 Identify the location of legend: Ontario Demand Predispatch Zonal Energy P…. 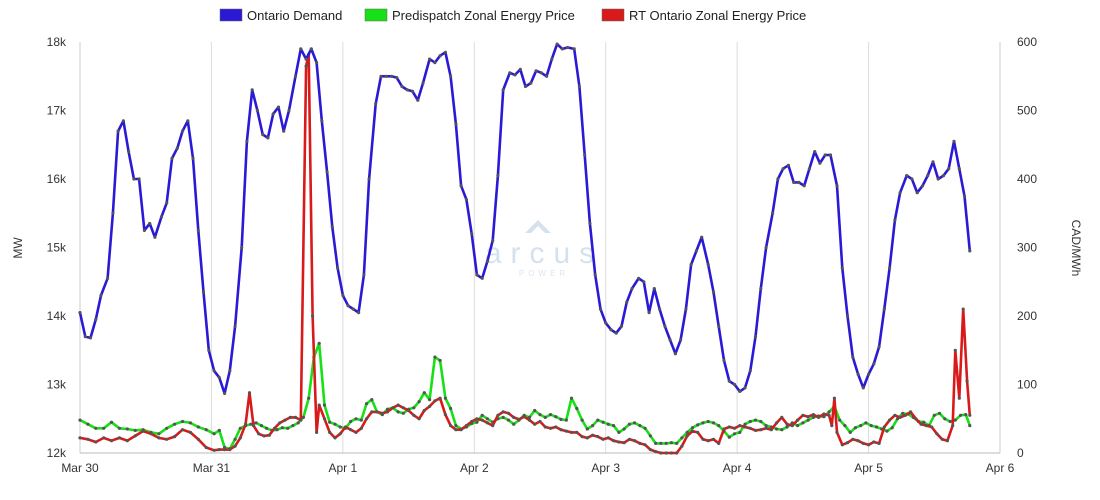
(512, 15).